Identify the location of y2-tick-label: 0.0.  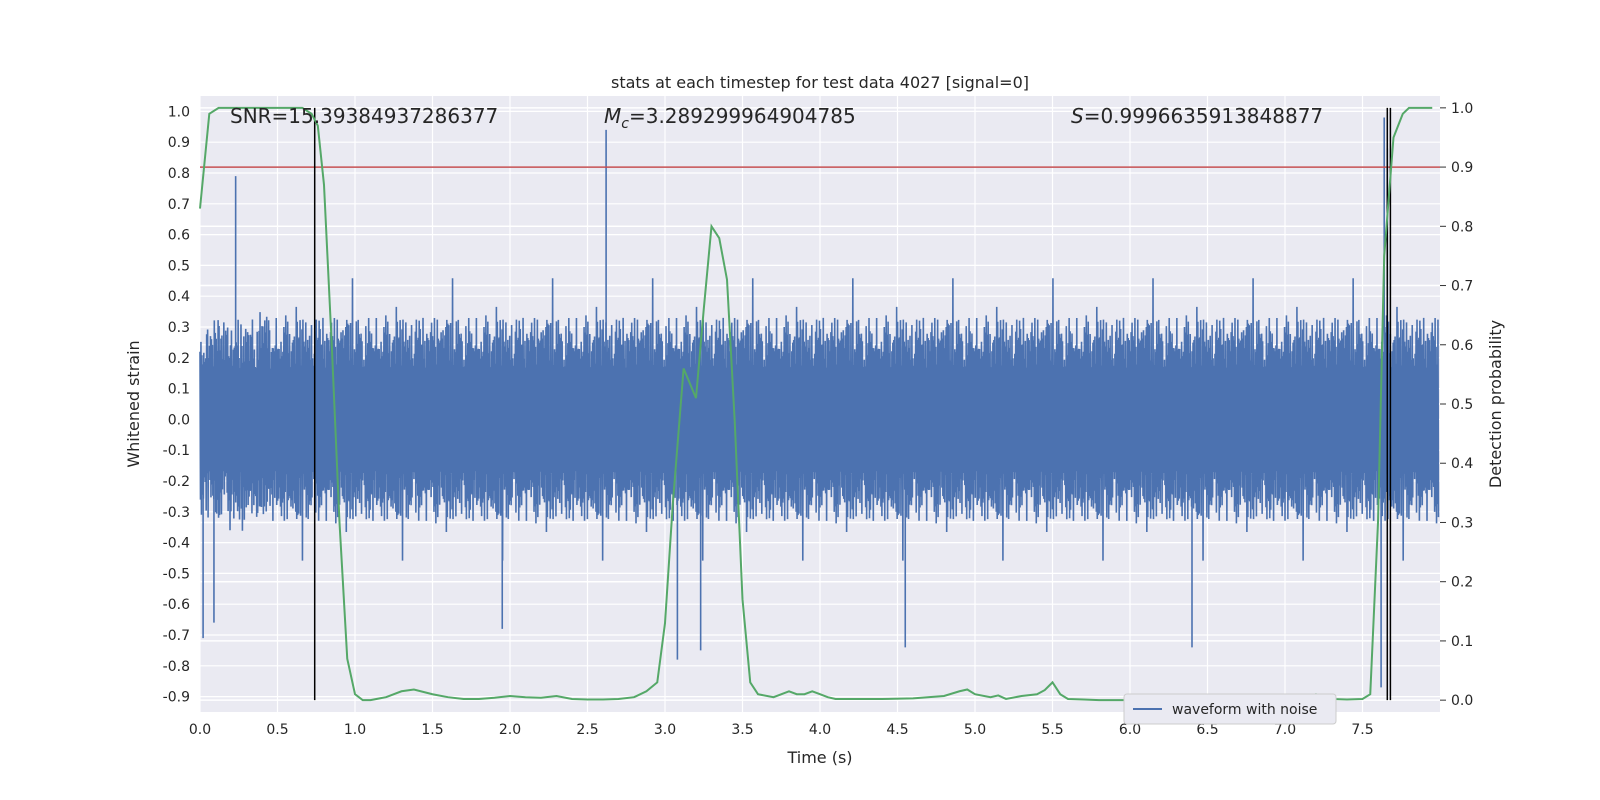
(1462, 701).